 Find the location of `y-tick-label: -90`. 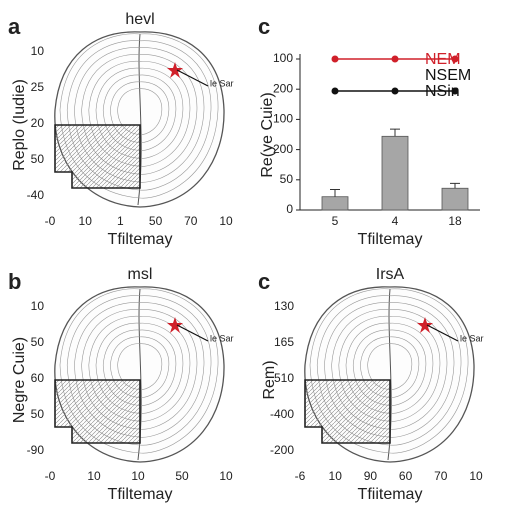

y-tick-label: -90 is located at coordinates (36, 450).